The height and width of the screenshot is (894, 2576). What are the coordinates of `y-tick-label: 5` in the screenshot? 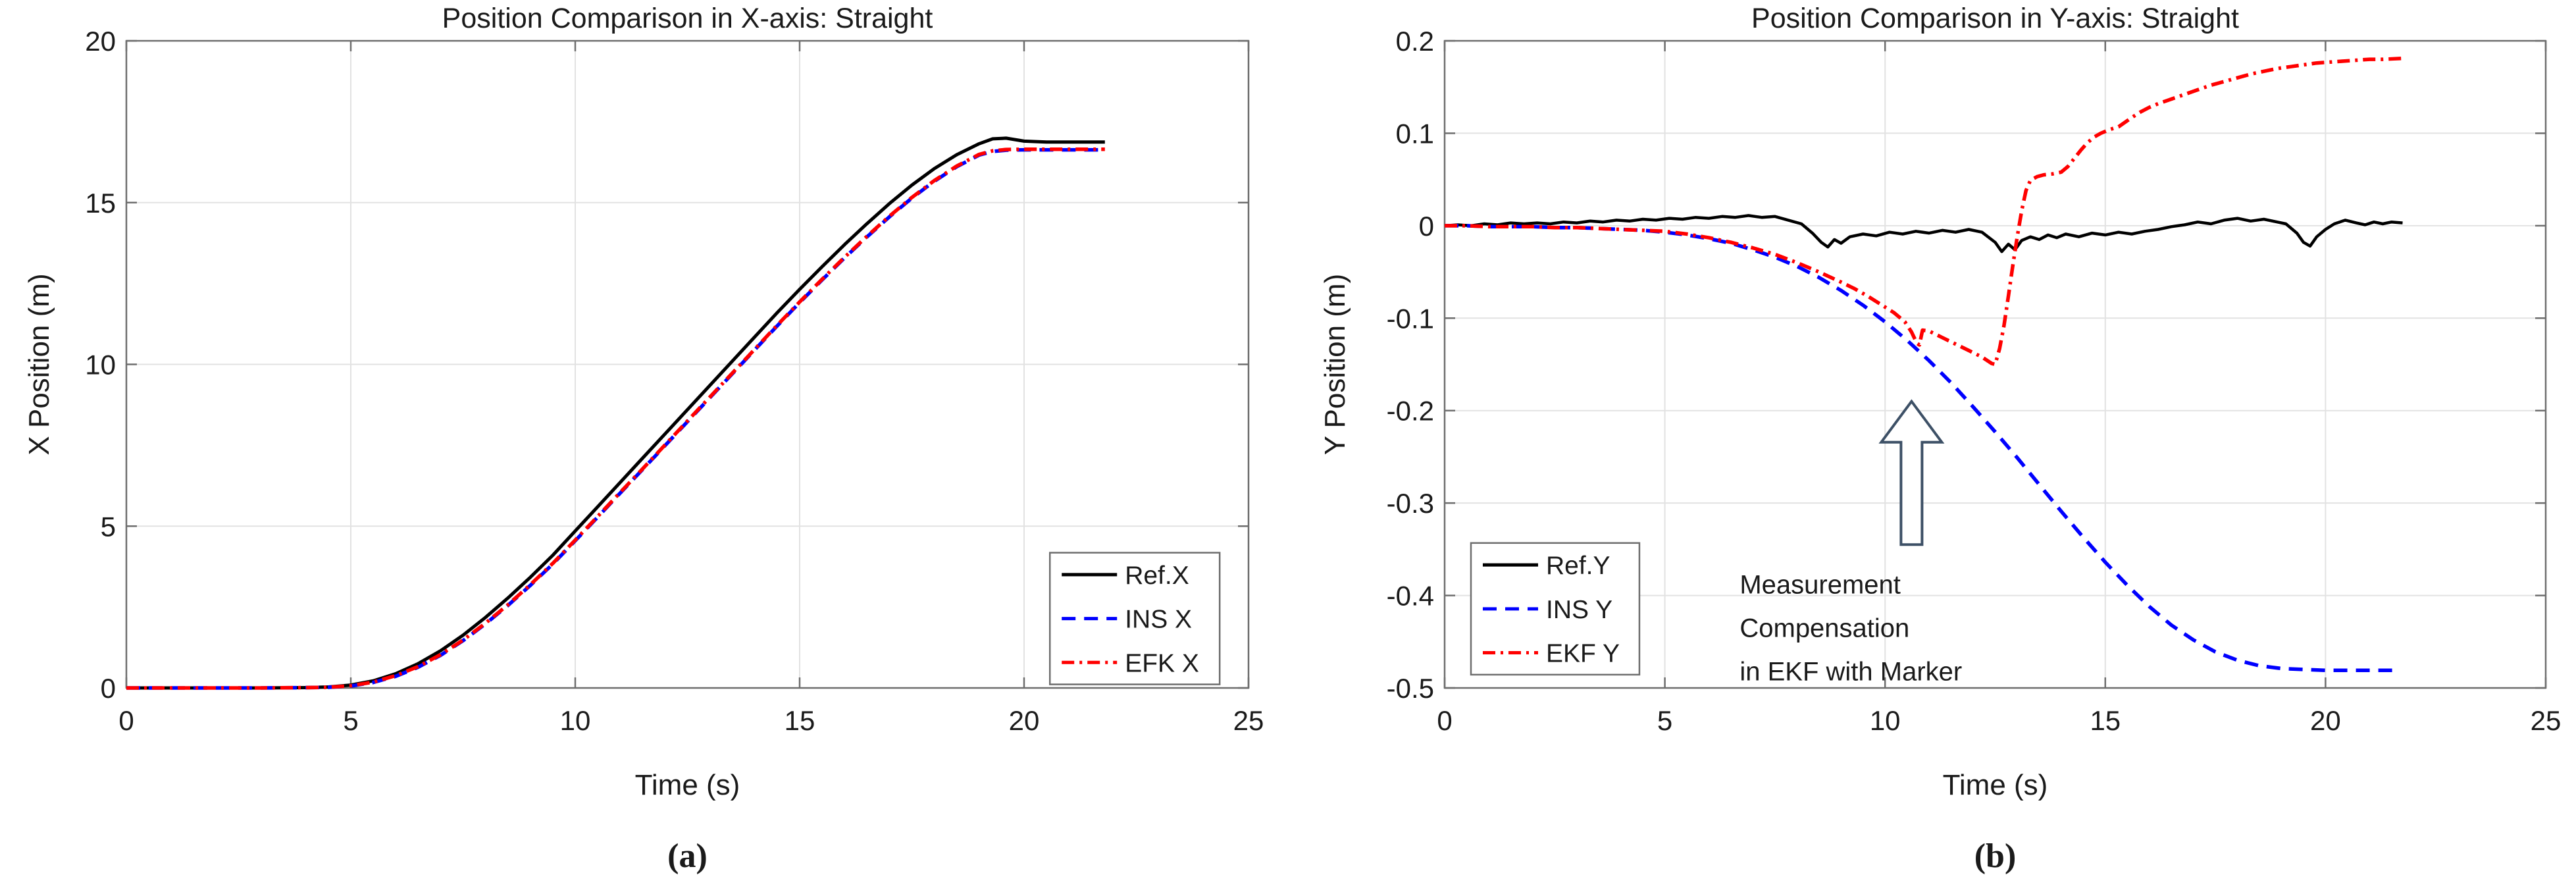 It's located at (108, 526).